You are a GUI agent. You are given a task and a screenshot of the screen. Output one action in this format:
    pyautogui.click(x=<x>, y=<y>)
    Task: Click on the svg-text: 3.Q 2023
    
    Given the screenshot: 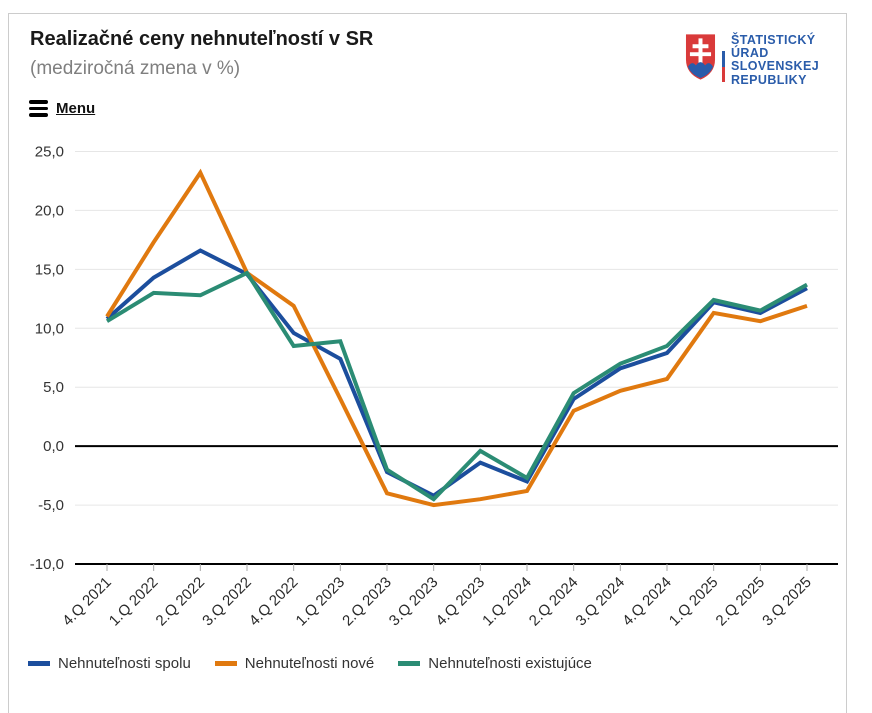 What is the action you would take?
    pyautogui.click(x=414, y=602)
    